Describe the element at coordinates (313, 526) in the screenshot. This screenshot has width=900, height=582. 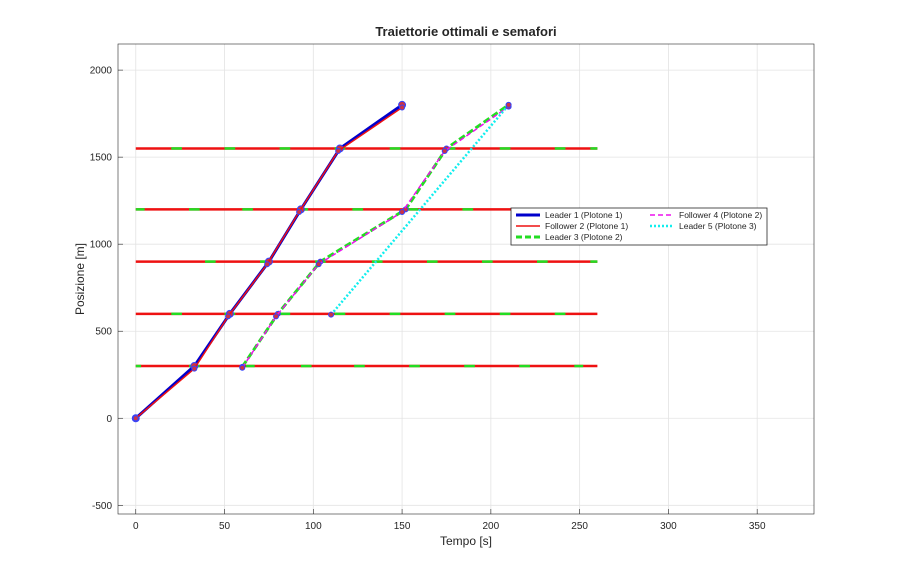
I see `x-tick-label: 100` at that location.